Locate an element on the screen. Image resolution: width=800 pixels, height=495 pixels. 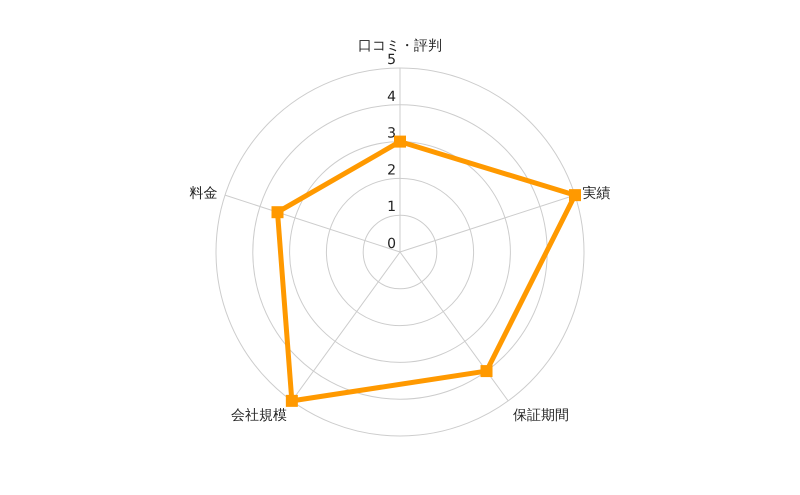
y-tick-label: 3 is located at coordinates (391, 134).